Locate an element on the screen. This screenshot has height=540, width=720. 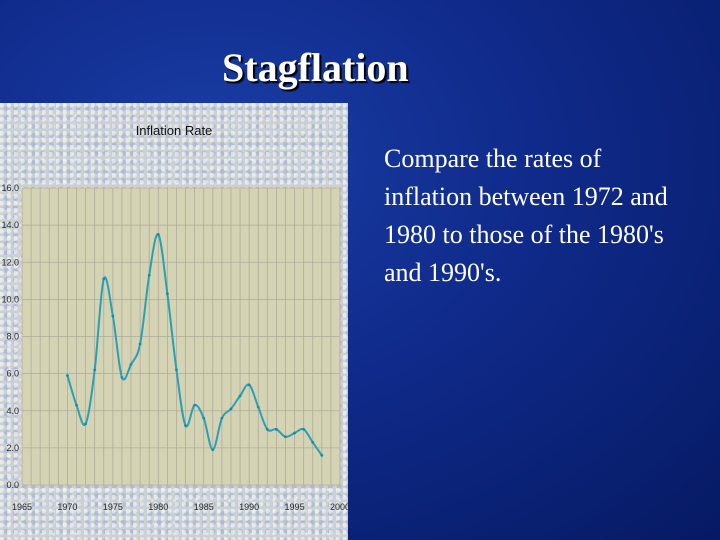
y-tick-label: 0.0 is located at coordinates (12, 485).